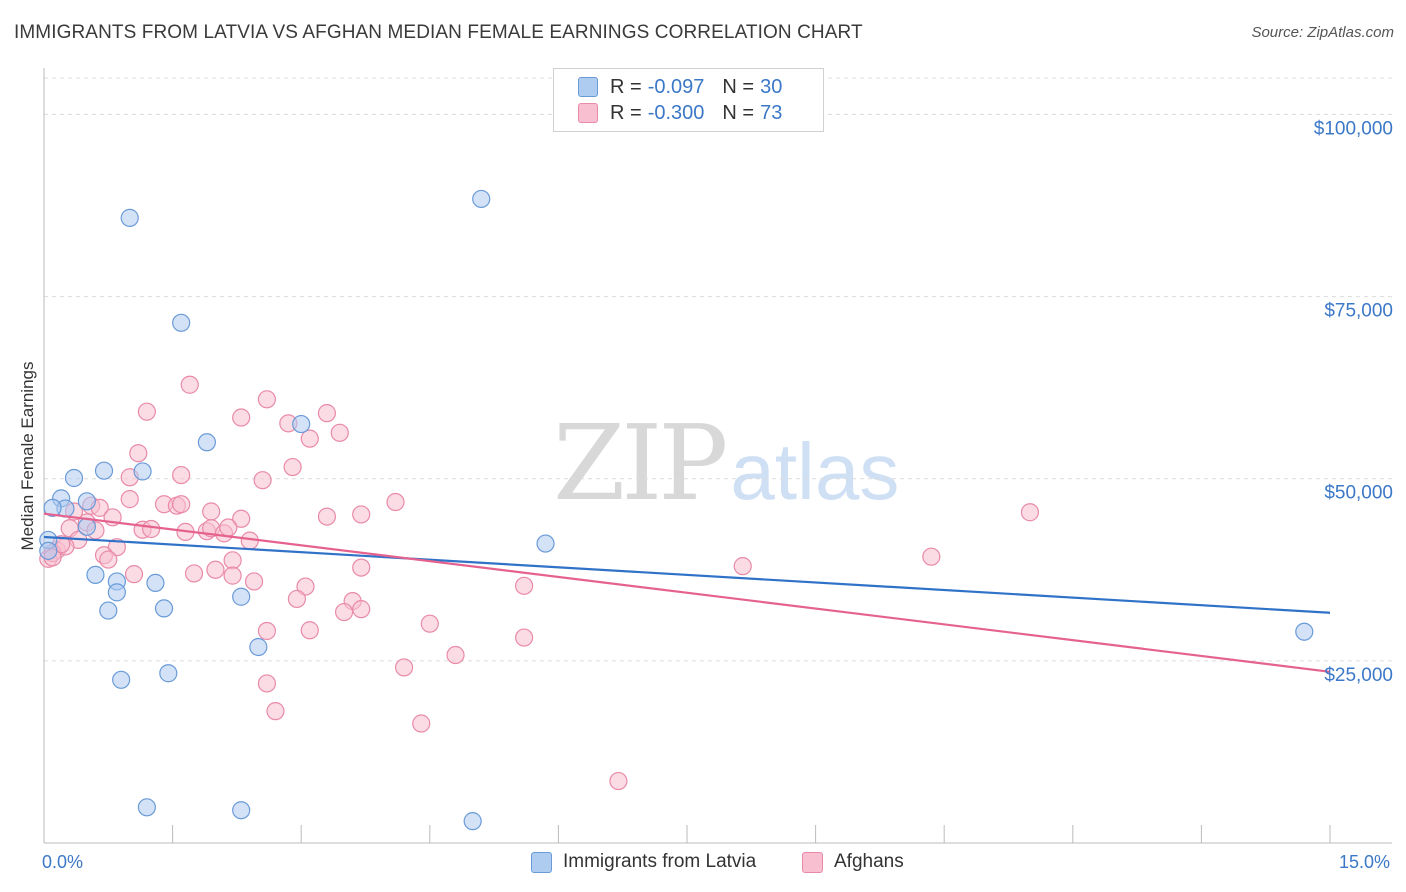  Describe the element at coordinates (687, 574) in the screenshot. I see `latvia-trend-line` at that location.